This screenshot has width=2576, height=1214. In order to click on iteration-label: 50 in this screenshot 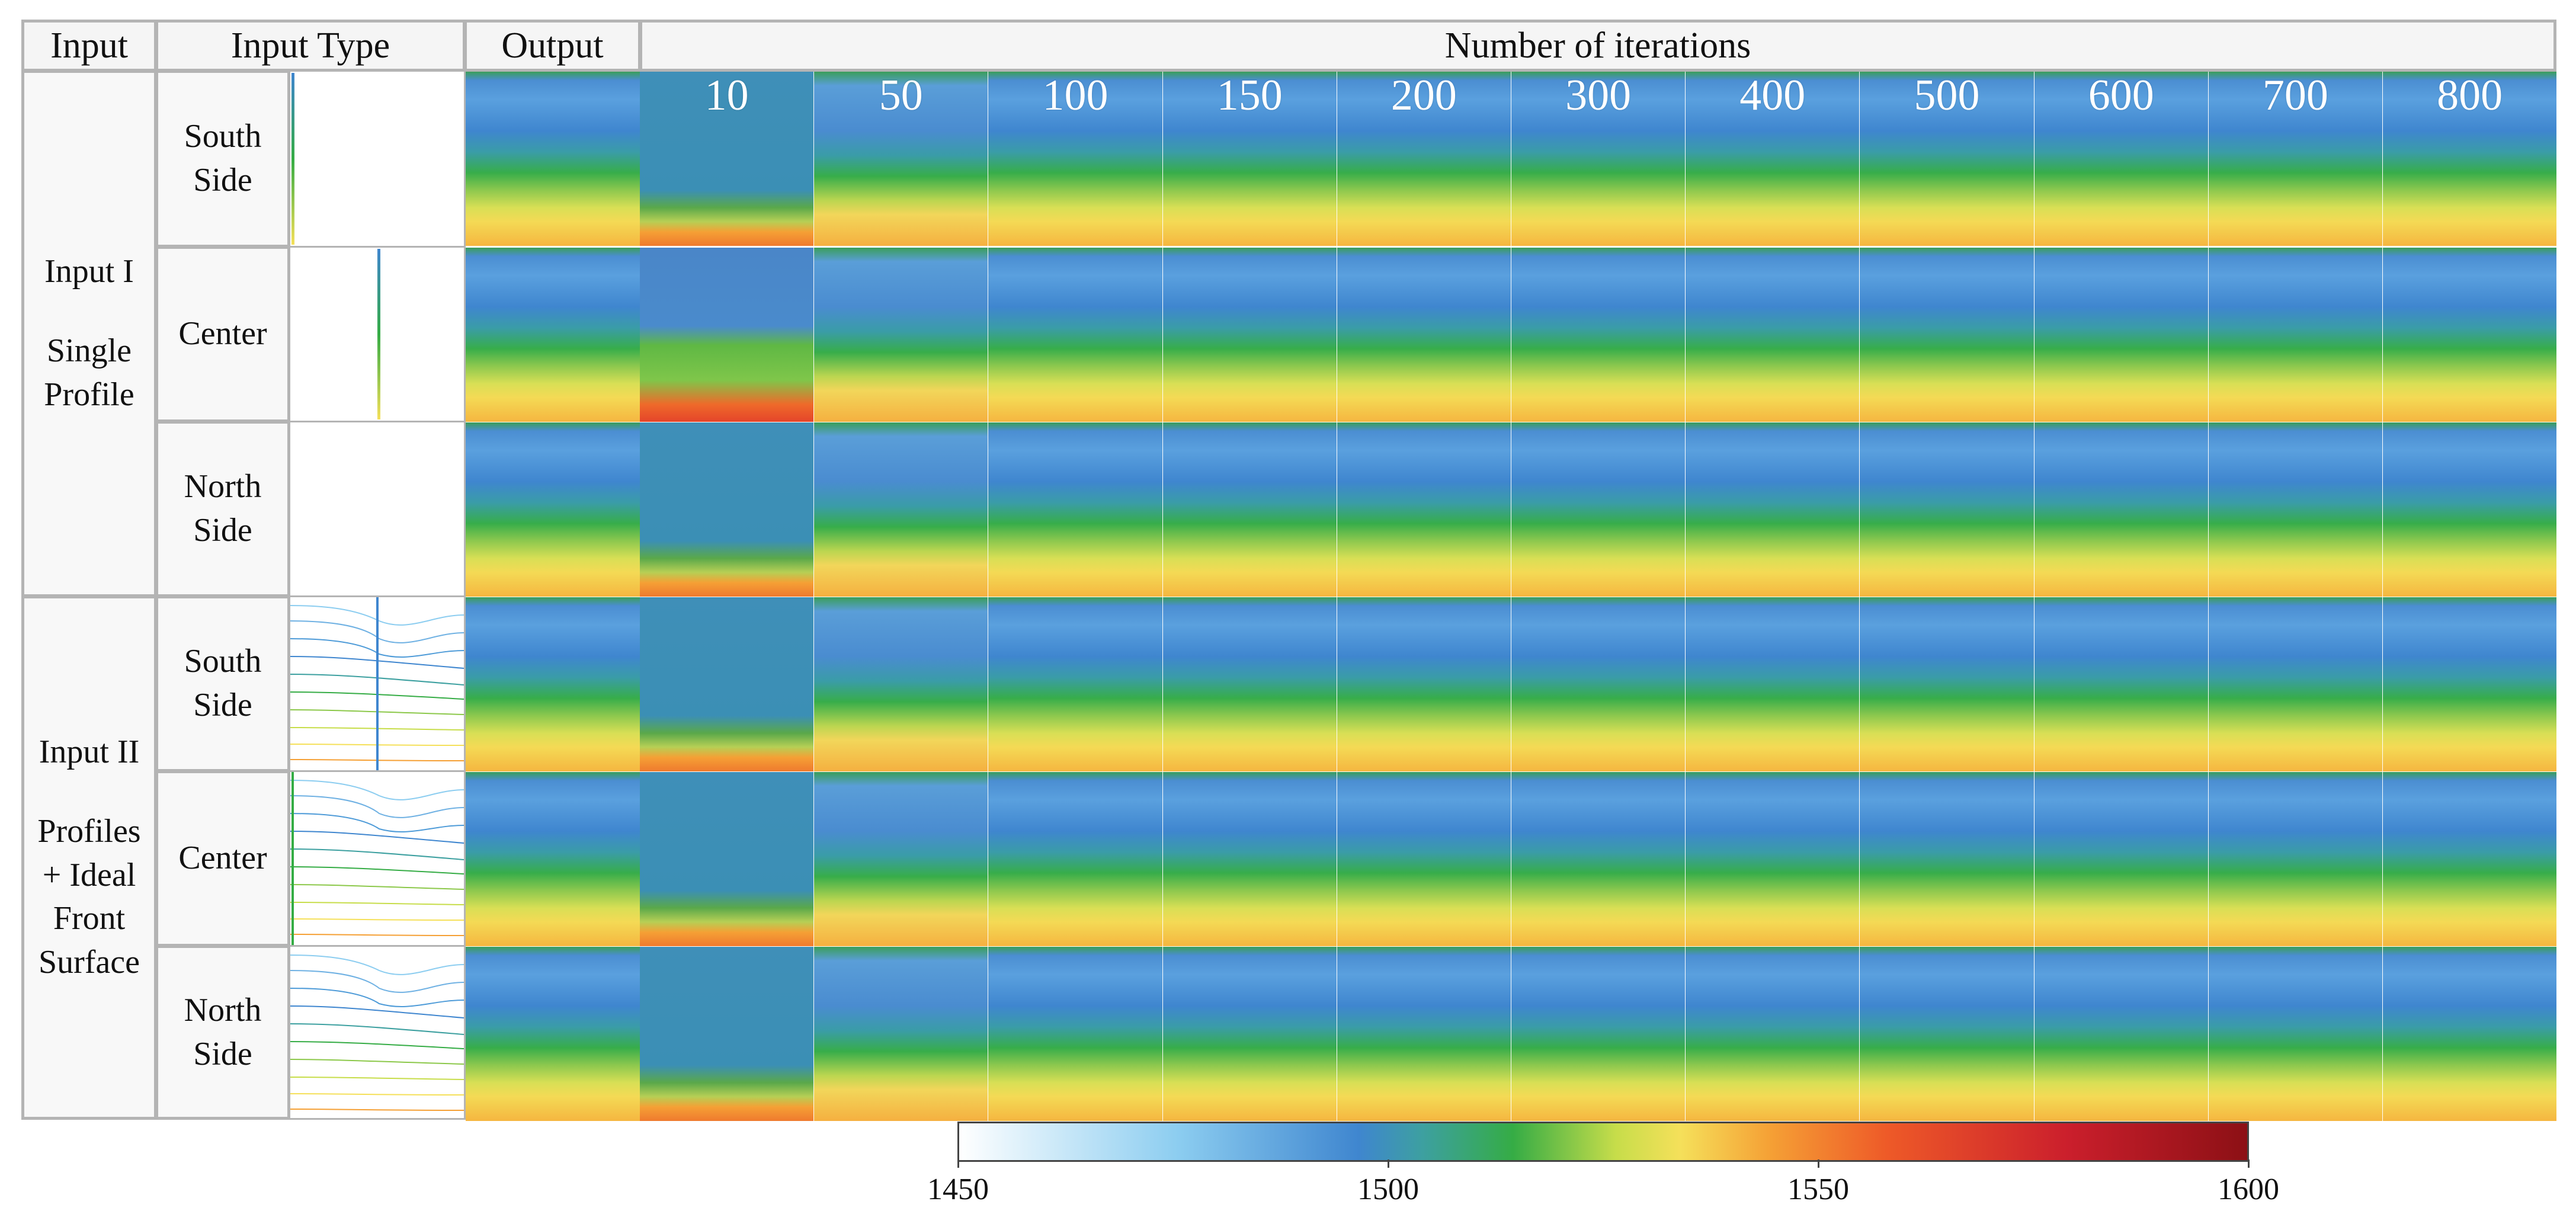, I will do `click(901, 96)`.